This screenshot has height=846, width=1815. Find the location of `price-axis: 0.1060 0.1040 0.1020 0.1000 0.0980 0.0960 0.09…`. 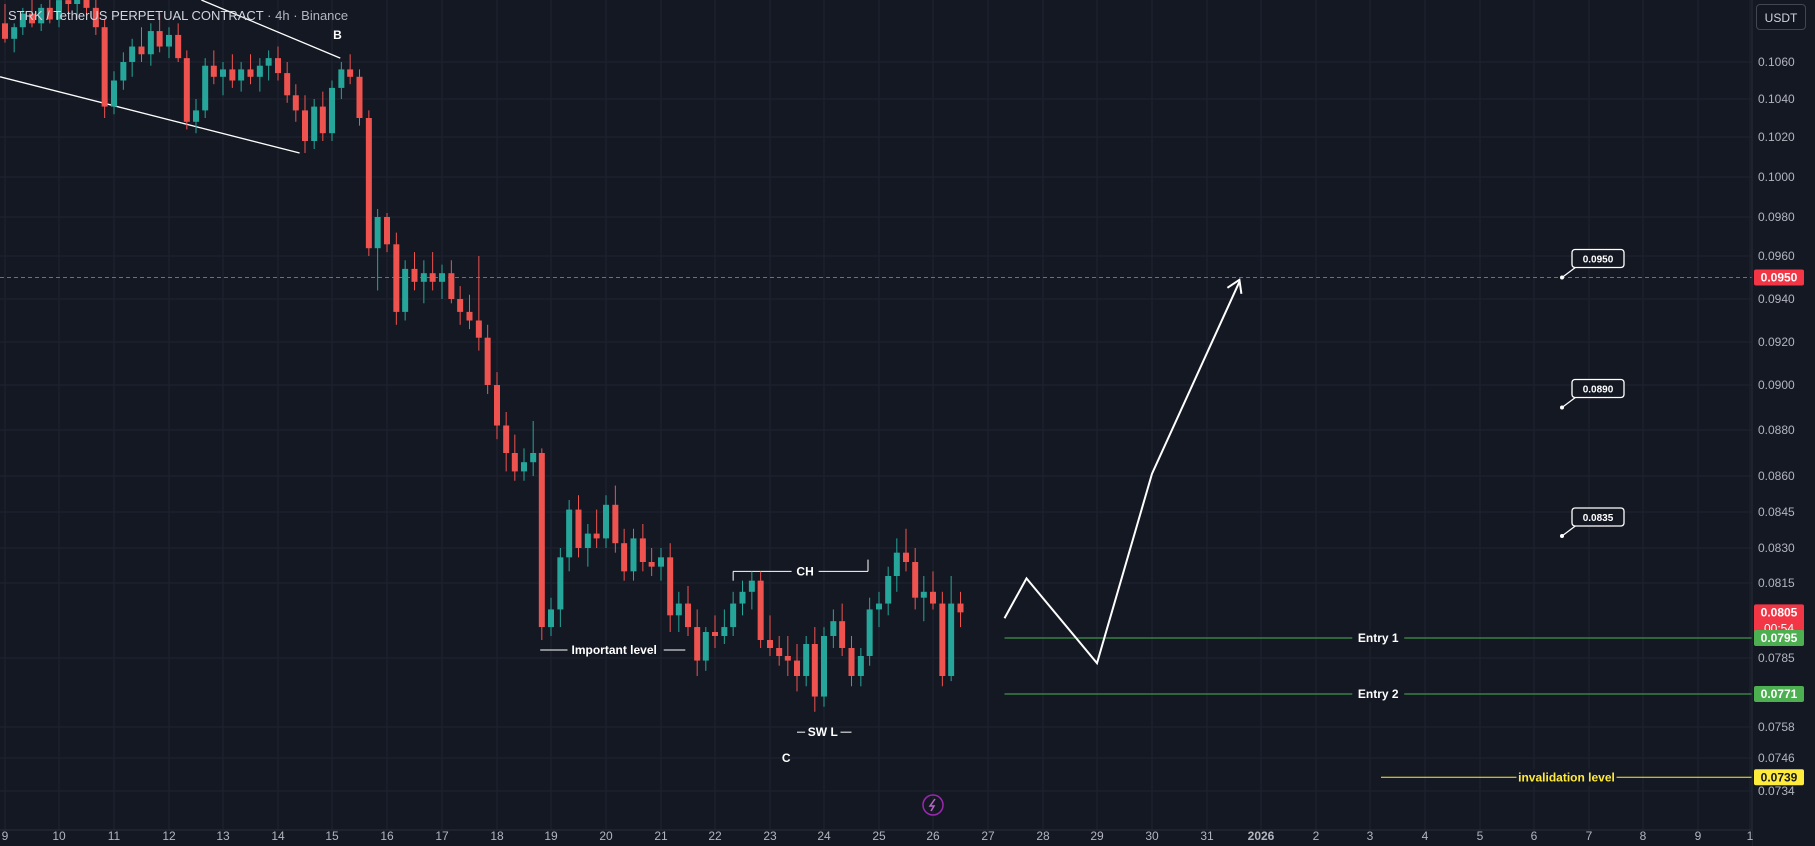

price-axis: 0.1060 0.1040 0.1020 0.1000 0.0980 0.0960 0.09… is located at coordinates (1783, 423).